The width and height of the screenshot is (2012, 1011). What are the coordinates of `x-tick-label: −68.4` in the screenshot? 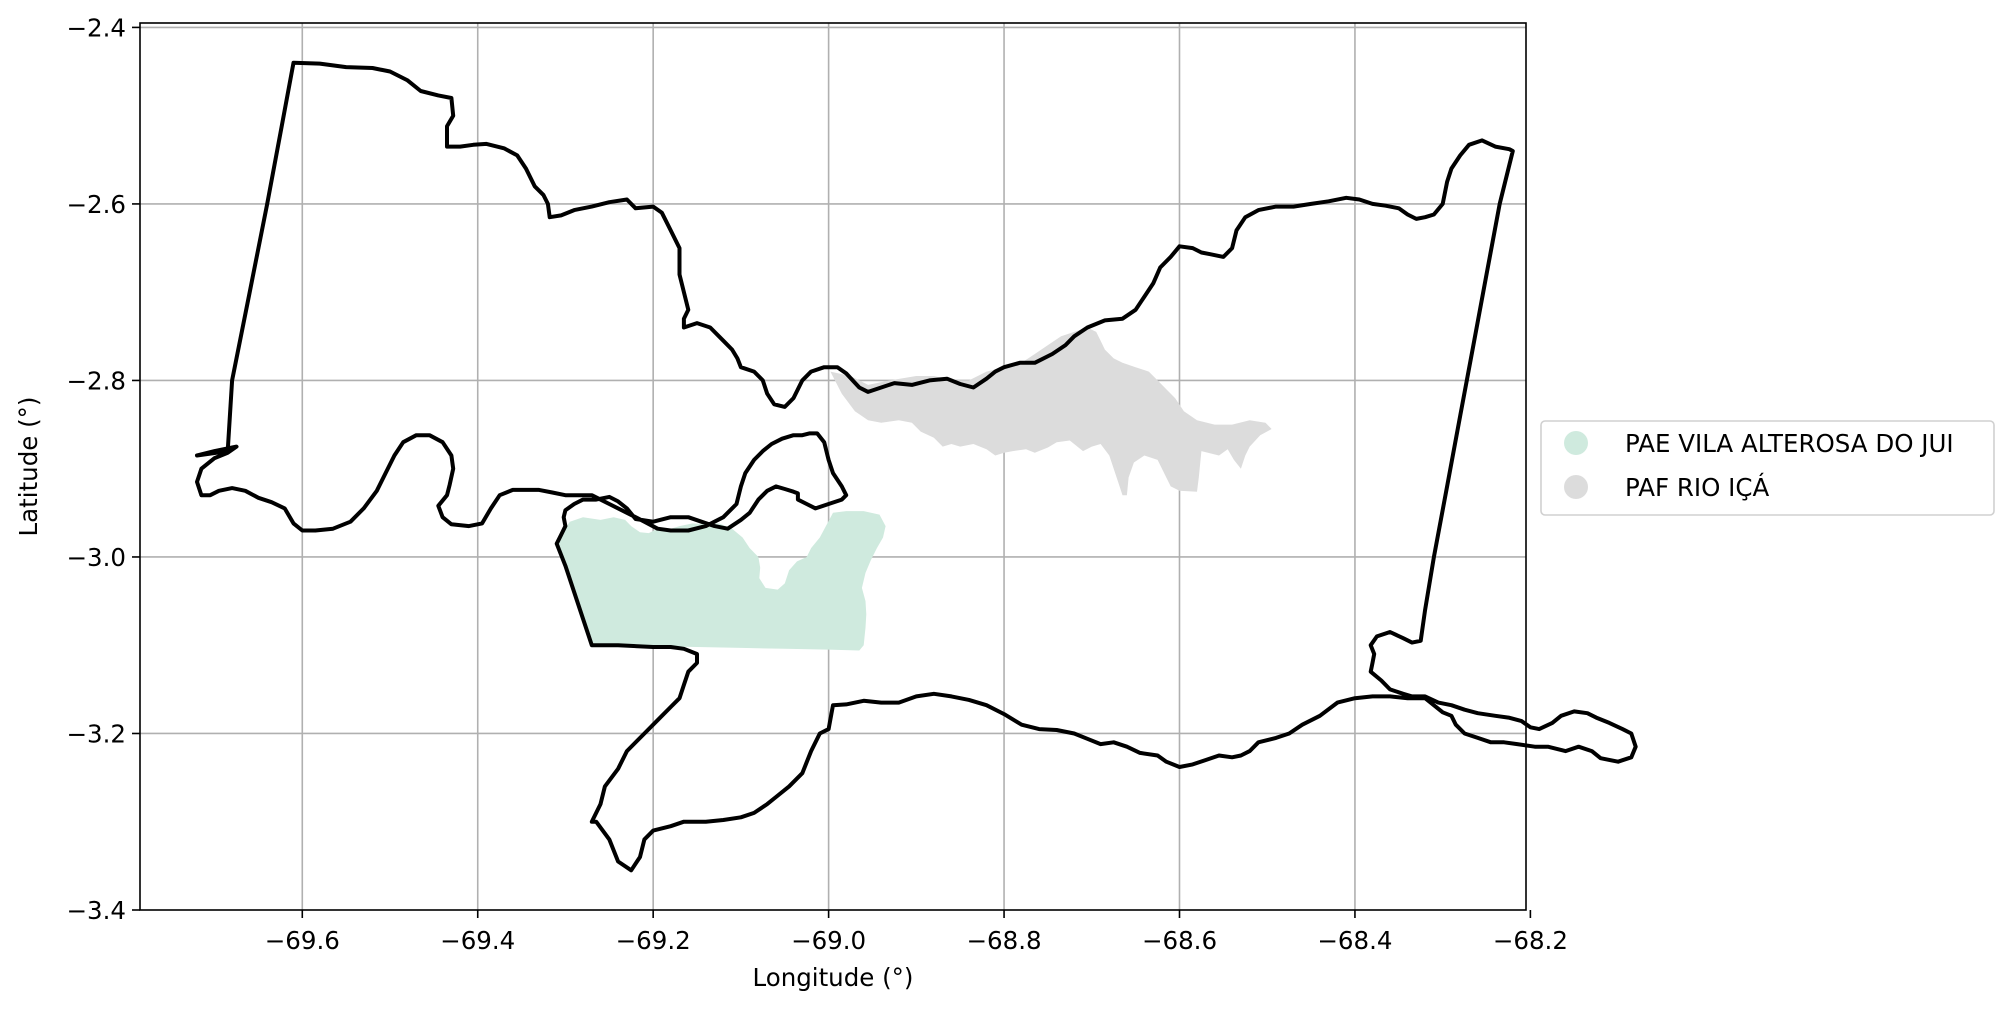 It's located at (1354, 940).